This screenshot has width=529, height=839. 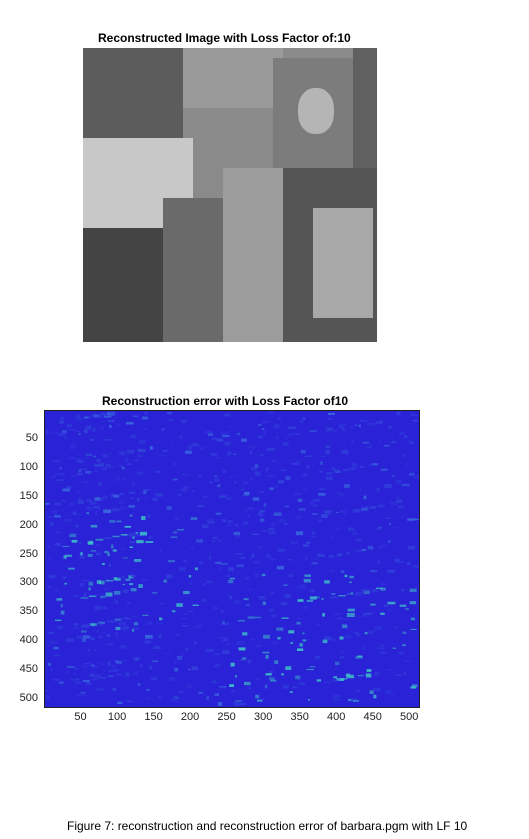 I want to click on x-tick-label: 50, so click(x=80, y=717).